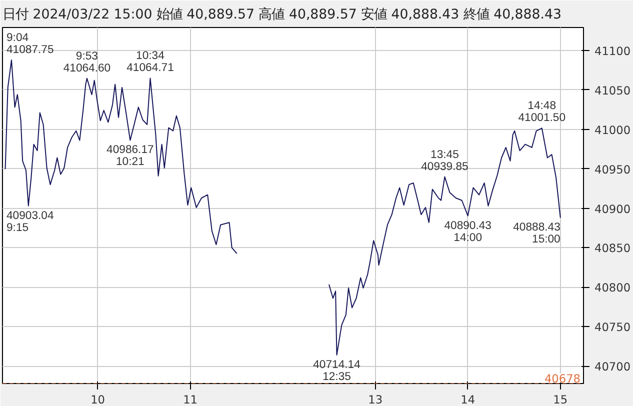  Describe the element at coordinates (98, 399) in the screenshot. I see `x-tick-label: 10` at that location.